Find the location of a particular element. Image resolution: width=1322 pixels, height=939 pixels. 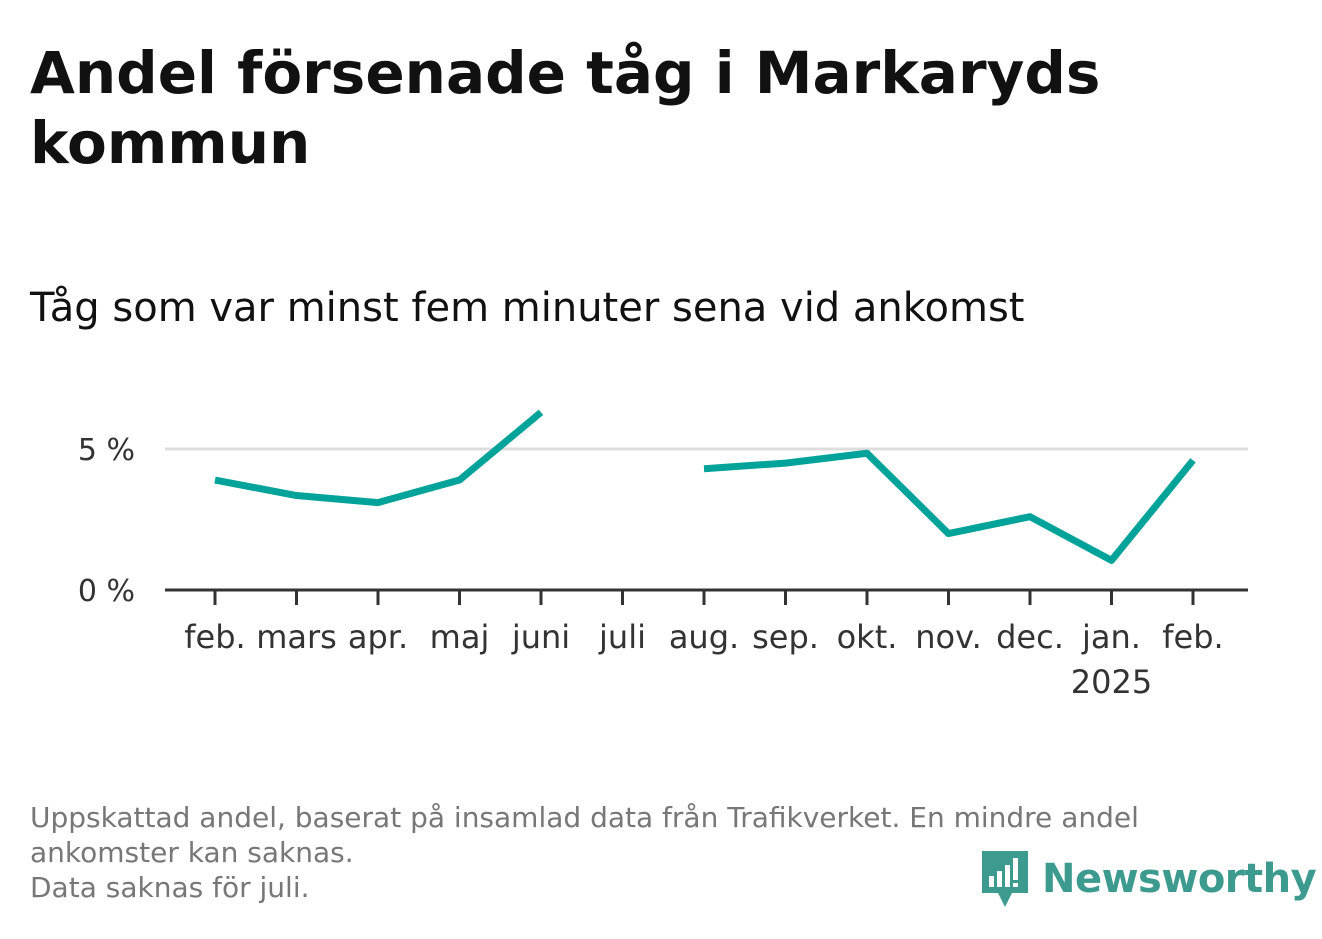

chart-title: Andel försenade tåg i Markaryds kommun is located at coordinates (565, 108).